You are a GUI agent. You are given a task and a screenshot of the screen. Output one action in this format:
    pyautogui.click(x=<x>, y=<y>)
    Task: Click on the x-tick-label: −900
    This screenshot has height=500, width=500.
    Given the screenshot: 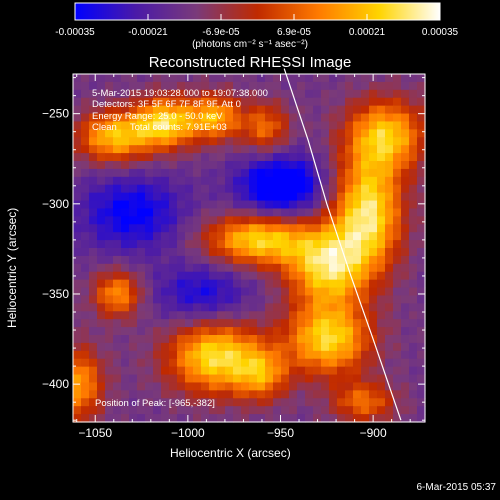 What is the action you would take?
    pyautogui.click(x=373, y=433)
    